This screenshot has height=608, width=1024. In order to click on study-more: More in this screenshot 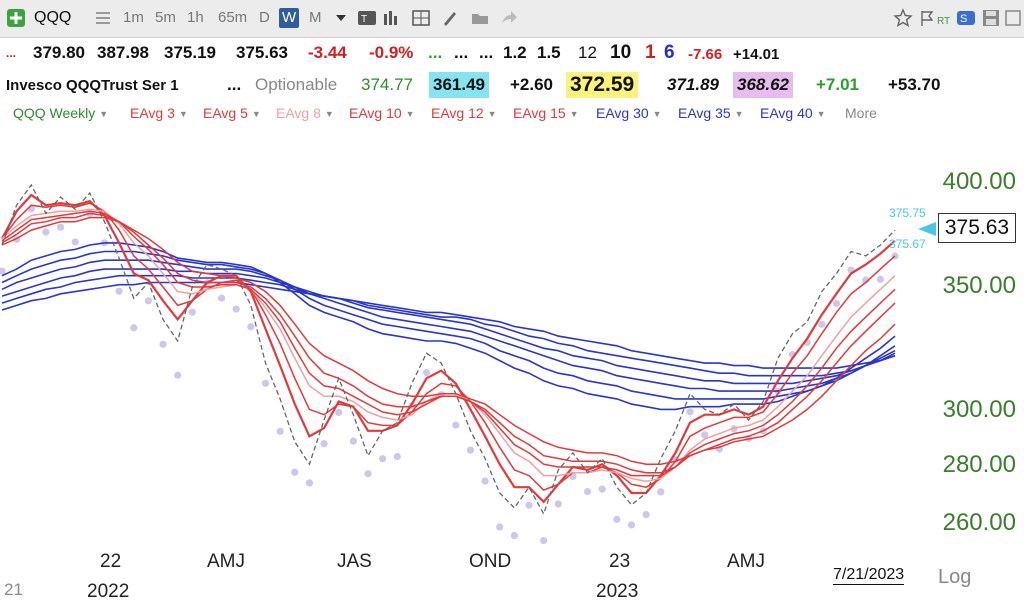, I will do `click(861, 113)`.